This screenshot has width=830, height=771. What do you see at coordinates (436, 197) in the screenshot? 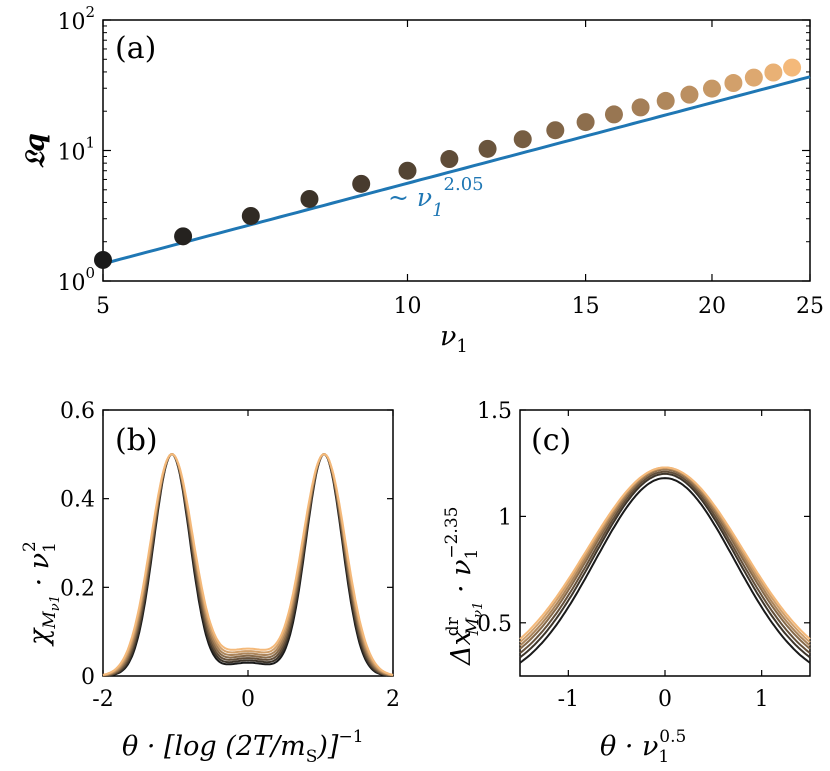
I see `panel-a-fit-label: ~ ν12.05` at bounding box center [436, 197].